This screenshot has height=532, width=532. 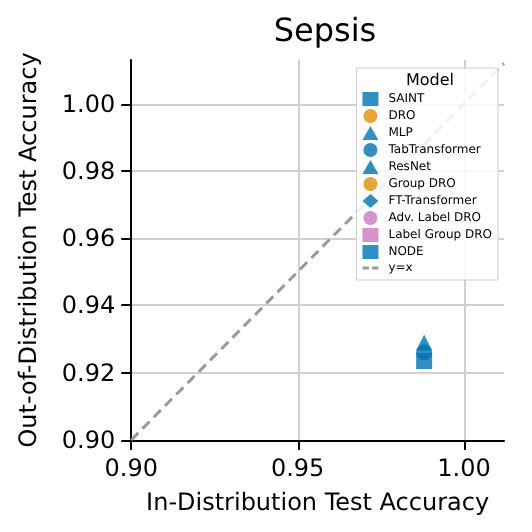 I want to click on y-tick-label: 0.90, so click(x=88, y=440).